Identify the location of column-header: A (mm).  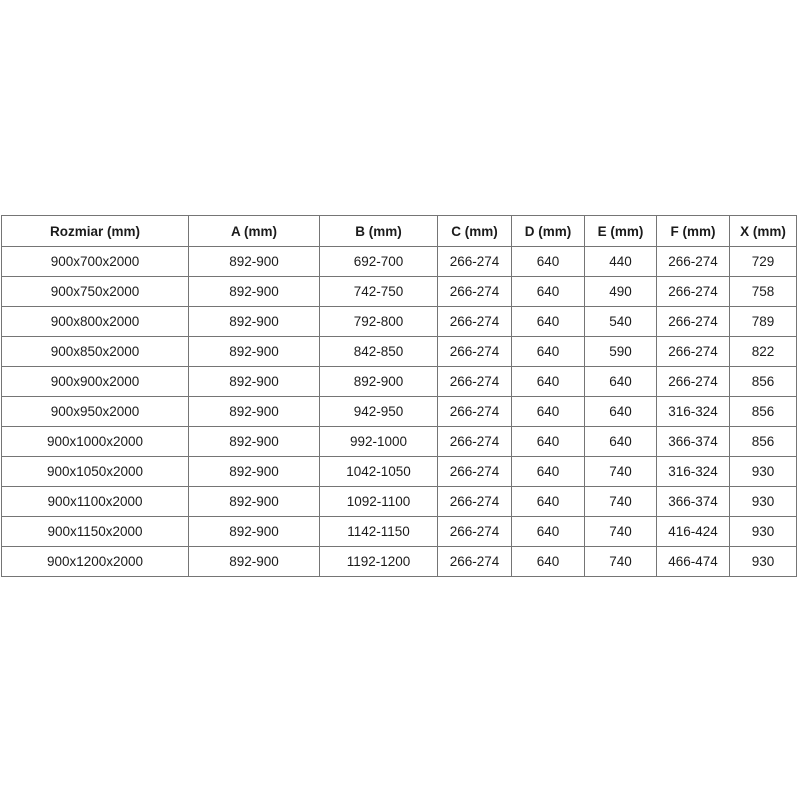
(254, 231).